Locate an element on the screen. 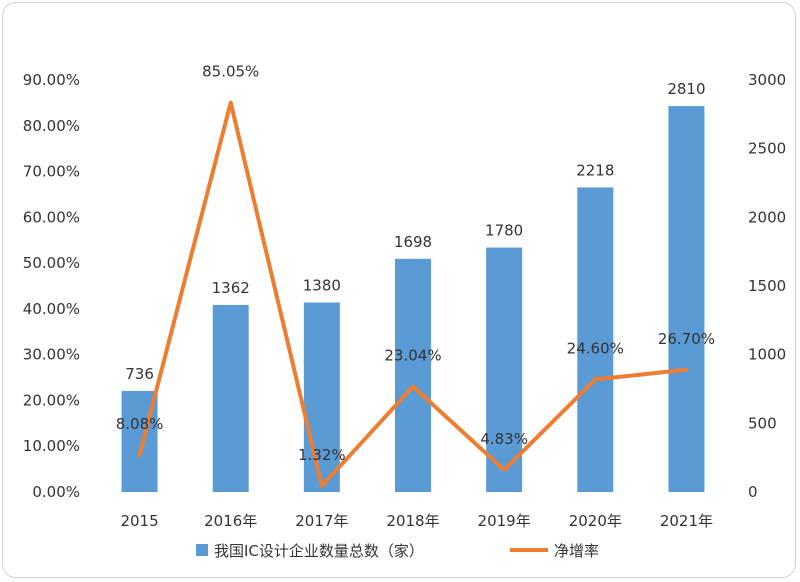 The image size is (800, 582). right-tick-label: 2500 is located at coordinates (767, 149).